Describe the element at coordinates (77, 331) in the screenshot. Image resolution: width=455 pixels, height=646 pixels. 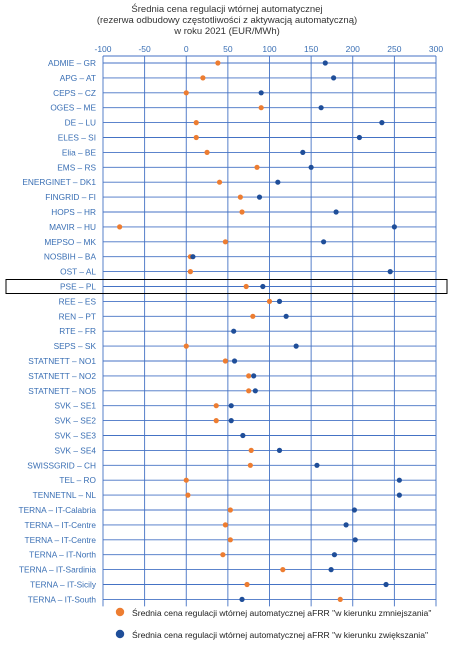
I see `category-label: RTE – FR` at that location.